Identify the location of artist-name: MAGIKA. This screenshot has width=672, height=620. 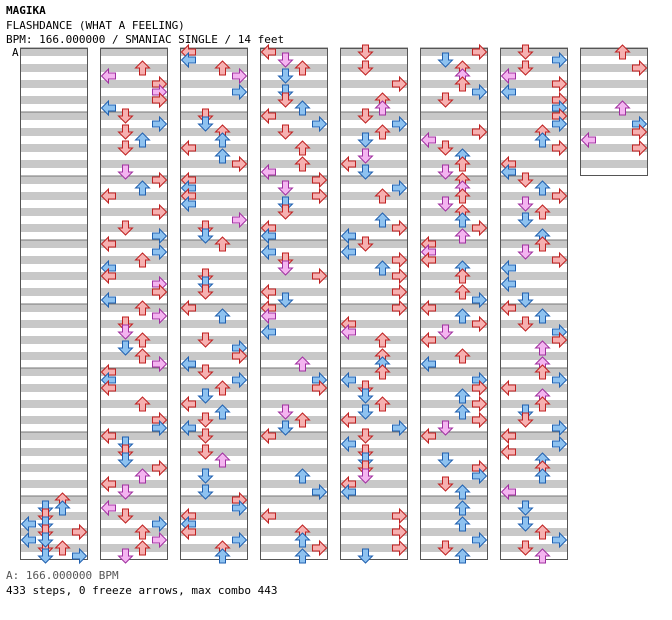
(26, 10).